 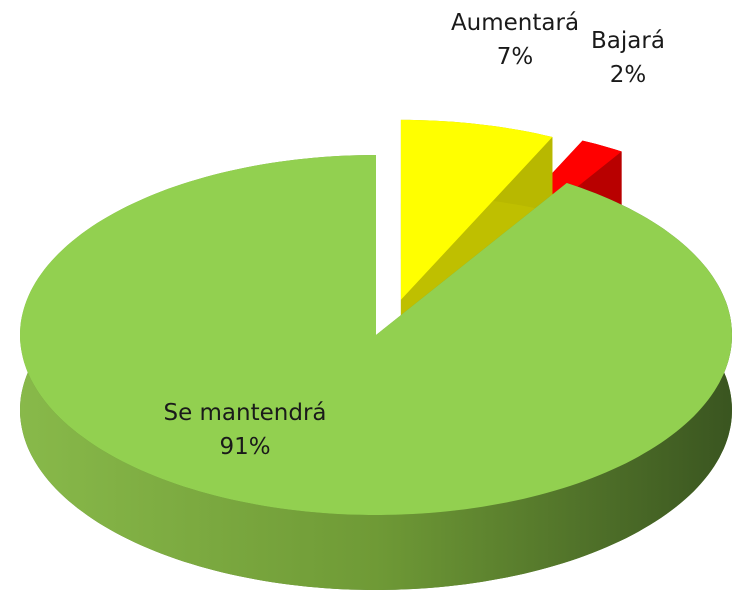 What do you see at coordinates (515, 23) in the screenshot?
I see `category-label: Aumentará` at bounding box center [515, 23].